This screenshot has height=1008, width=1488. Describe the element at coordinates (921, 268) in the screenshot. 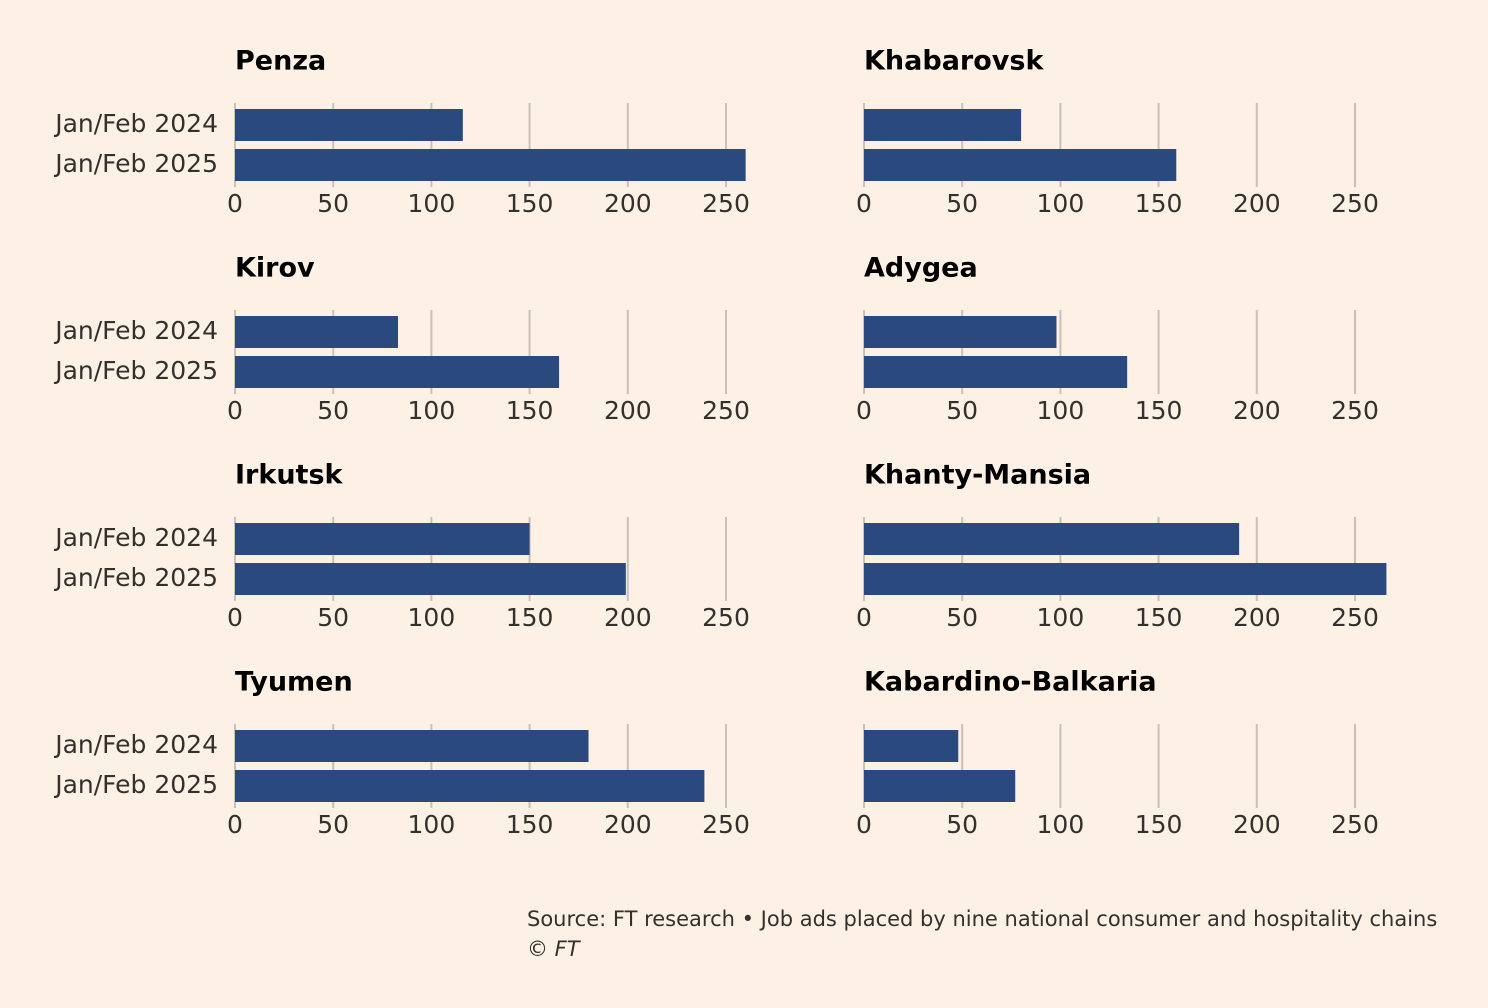

I see `panel-title: Adygea` at that location.